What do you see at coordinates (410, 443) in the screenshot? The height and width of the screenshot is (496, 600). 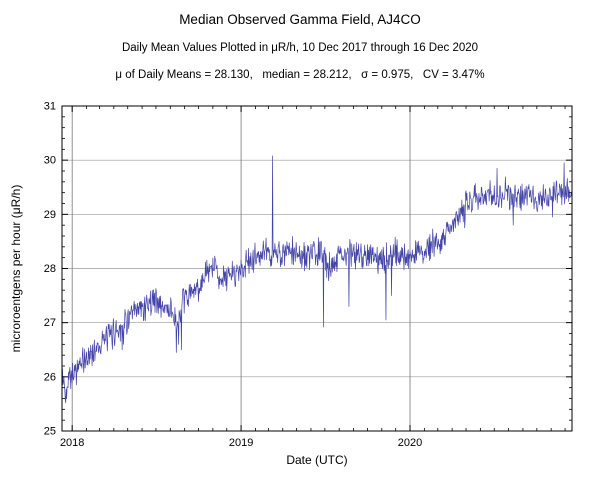 I see `x-tick-label: 2020` at bounding box center [410, 443].